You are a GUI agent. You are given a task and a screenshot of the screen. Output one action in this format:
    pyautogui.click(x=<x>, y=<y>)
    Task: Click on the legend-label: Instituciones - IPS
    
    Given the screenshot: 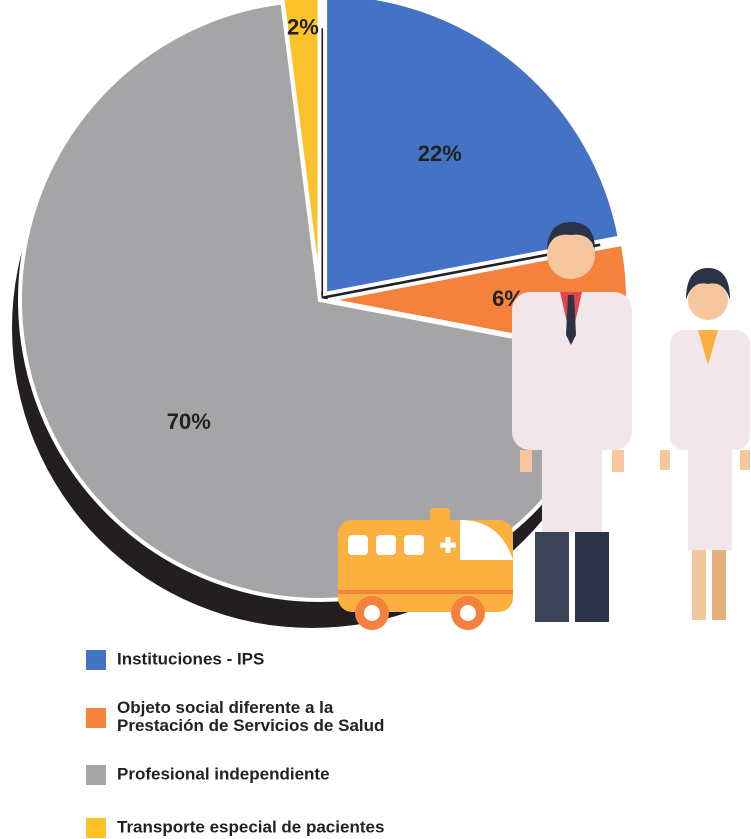 What is the action you would take?
    pyautogui.click(x=190, y=658)
    